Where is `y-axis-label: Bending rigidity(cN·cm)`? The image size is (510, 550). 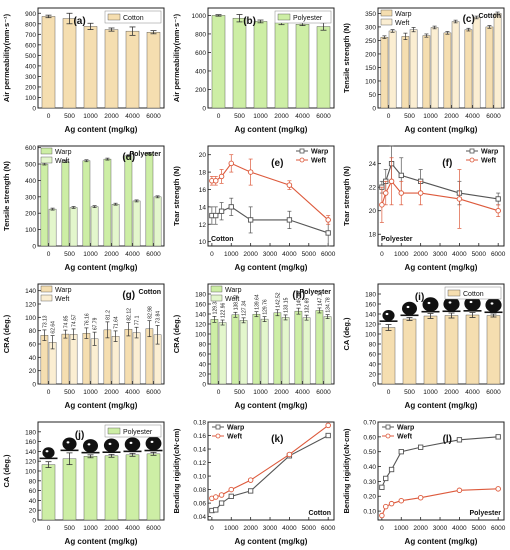
y-axis-label: Bending rigidity(cN·cm) is located at coordinates (176, 471).